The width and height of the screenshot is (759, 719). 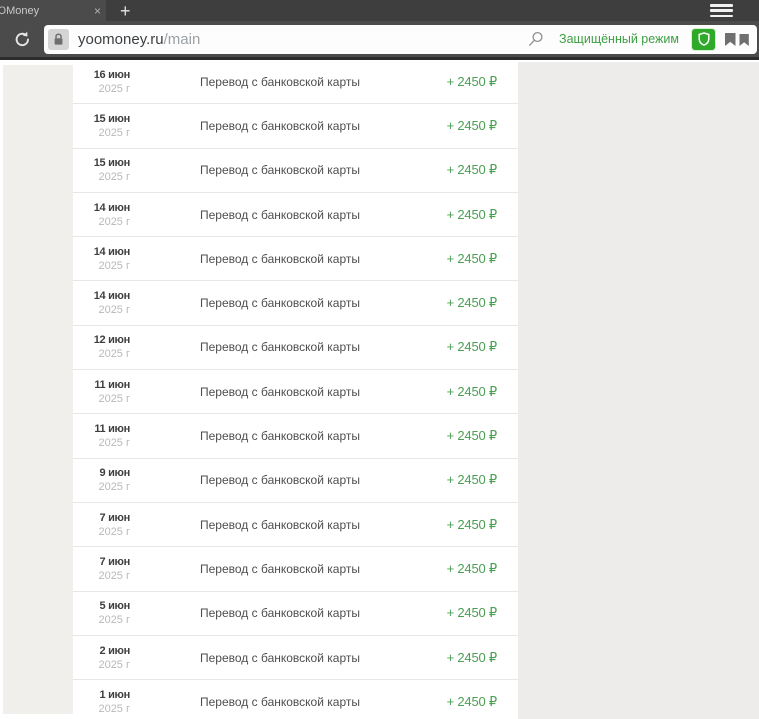 What do you see at coordinates (703, 39) in the screenshot?
I see `shield-icon` at bounding box center [703, 39].